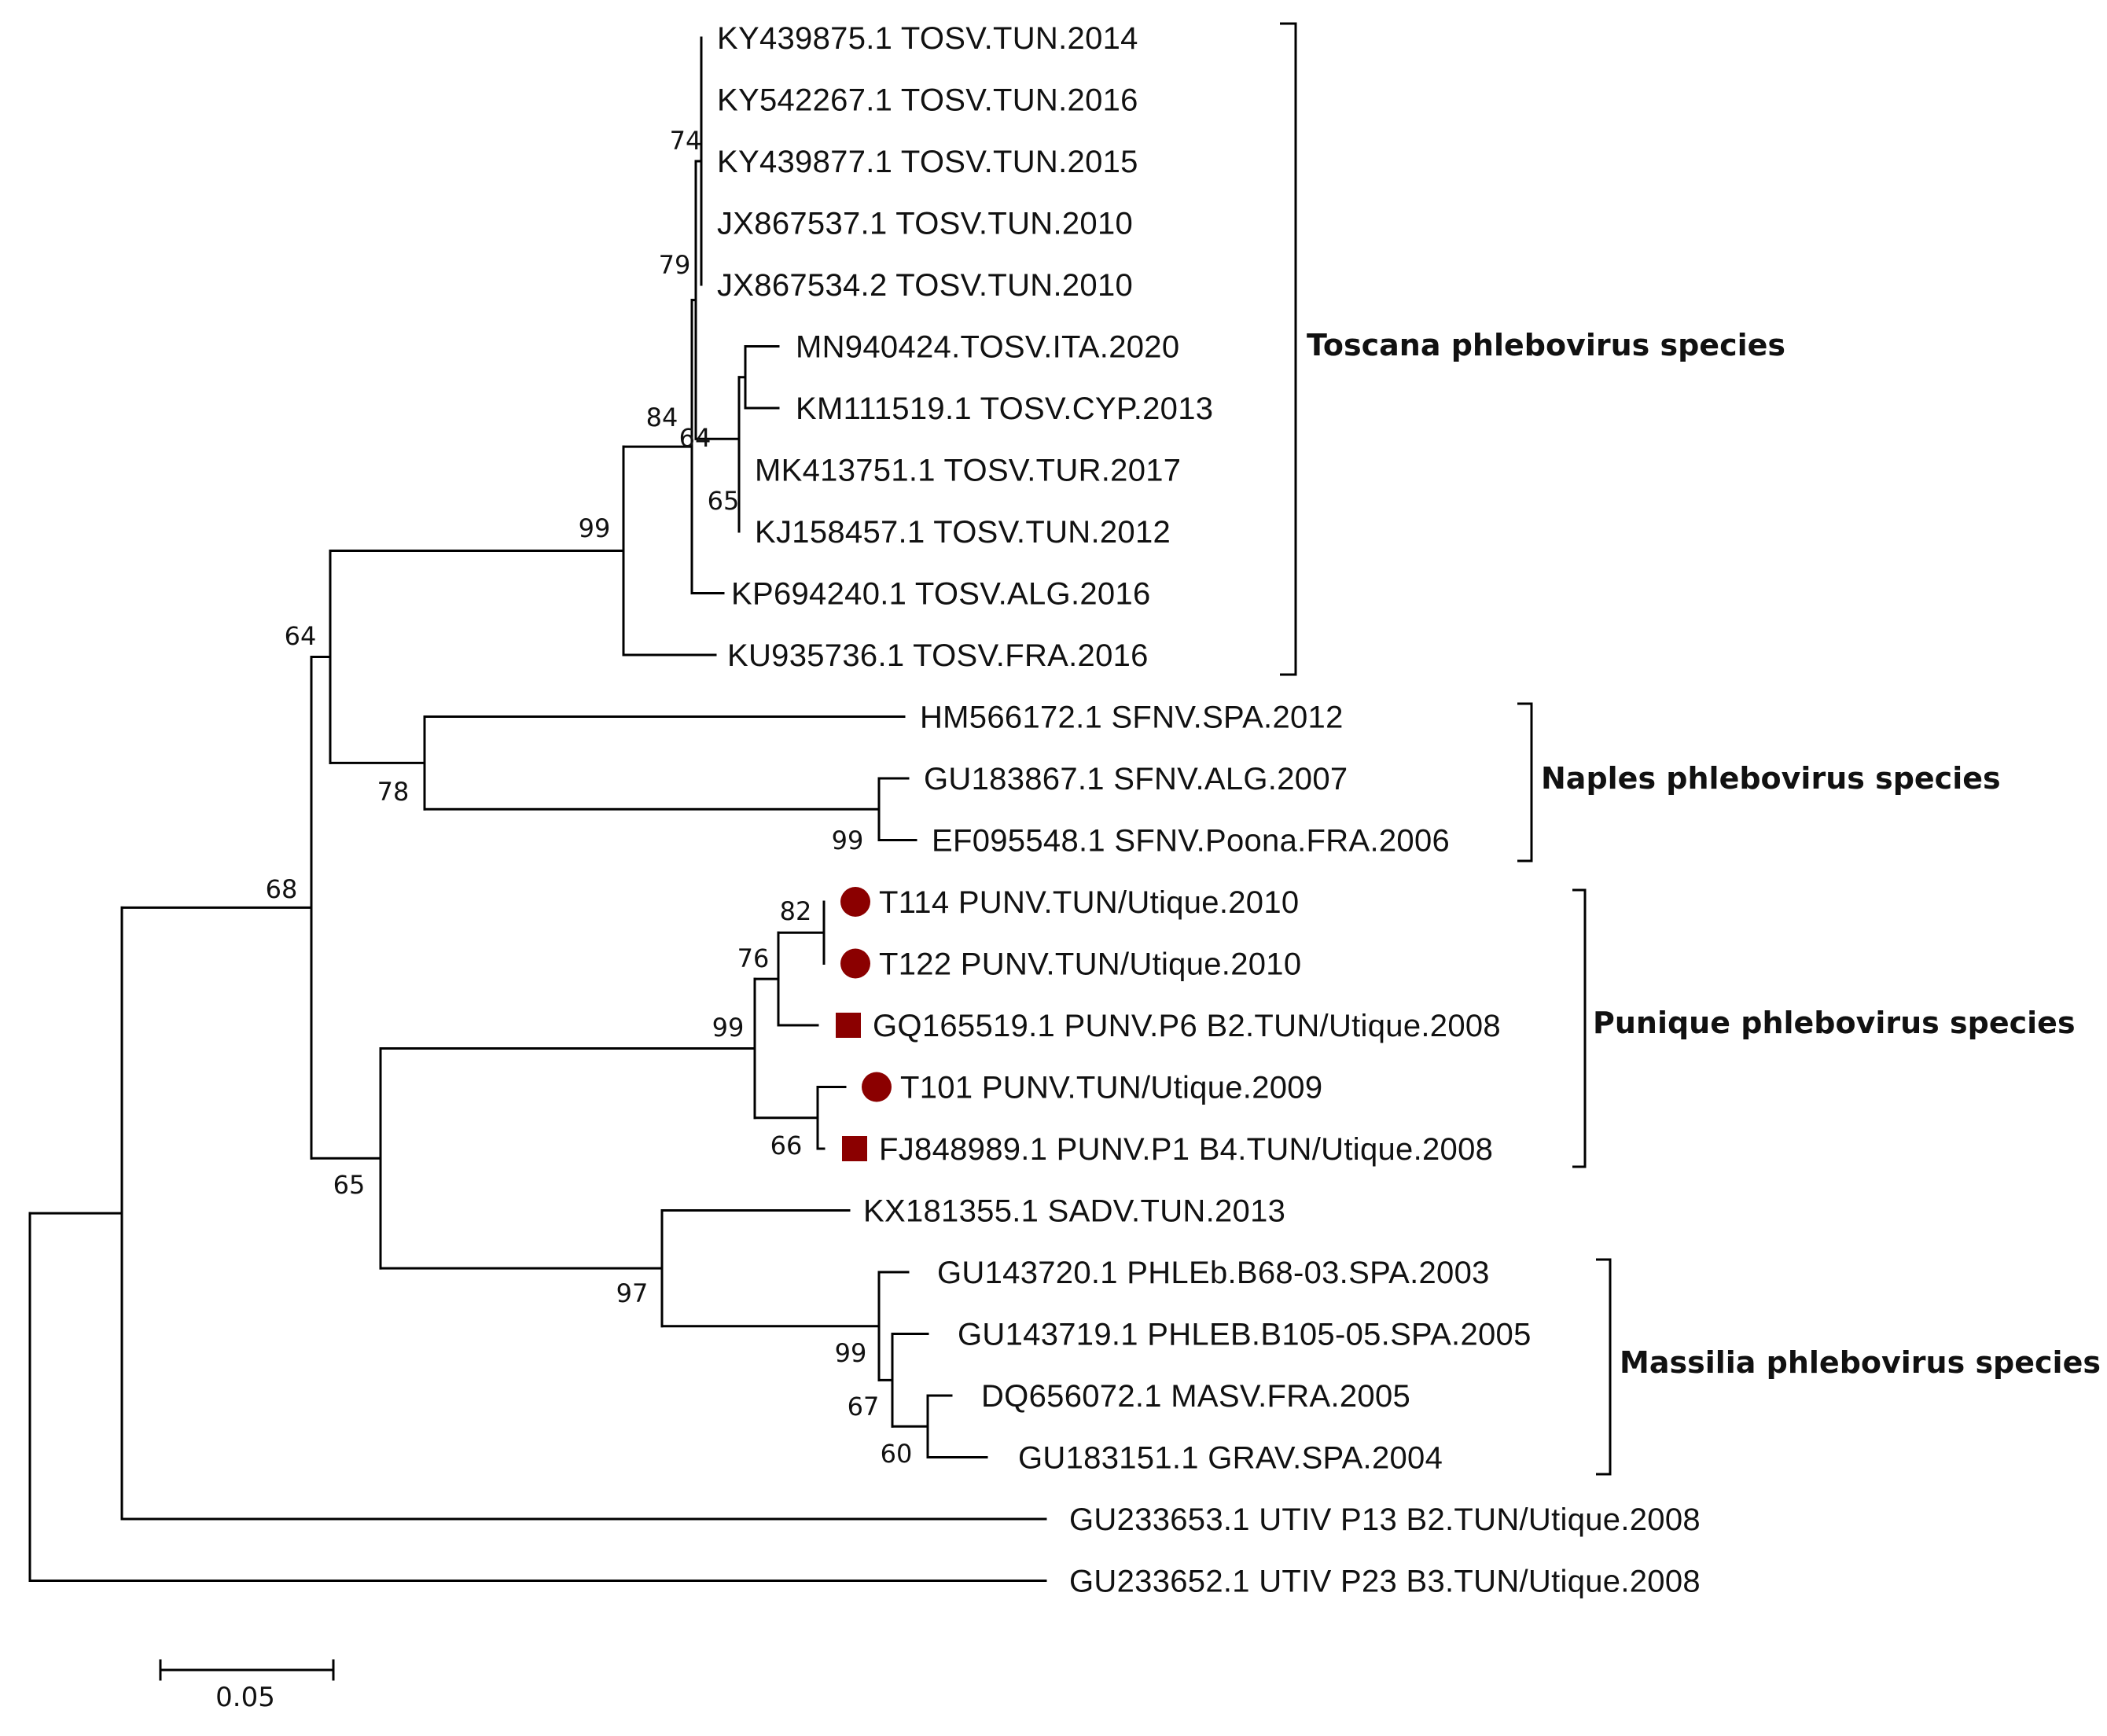 The width and height of the screenshot is (2107, 1736). What do you see at coordinates (963, 532) in the screenshot?
I see `leaf-label-l9: KJ158457.1 TOSV.TUN.2012` at bounding box center [963, 532].